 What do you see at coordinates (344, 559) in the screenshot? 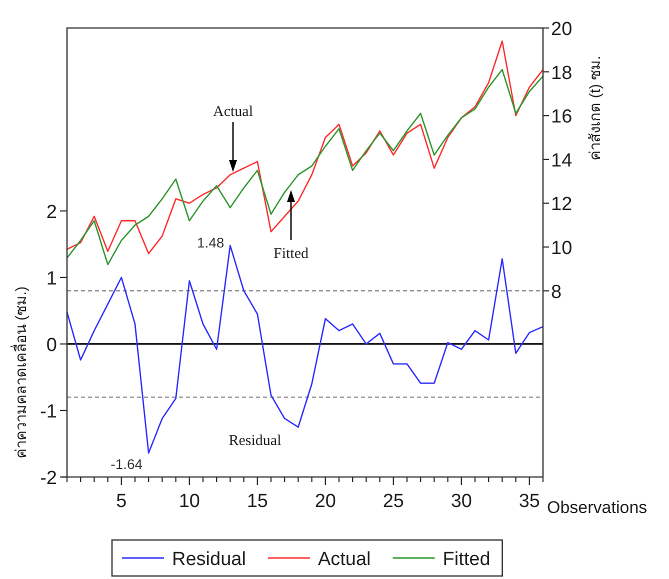
I see `legend-label: Actual` at bounding box center [344, 559].